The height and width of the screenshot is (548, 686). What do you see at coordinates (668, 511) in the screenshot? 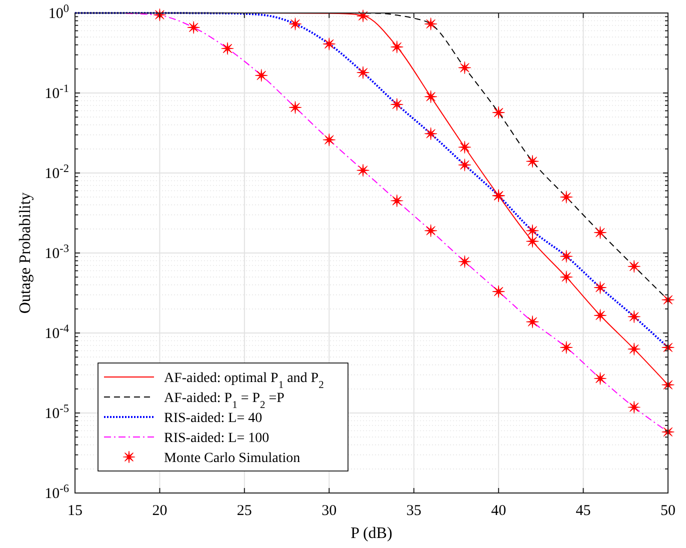
I see `x-tick-label: 50` at bounding box center [668, 511].